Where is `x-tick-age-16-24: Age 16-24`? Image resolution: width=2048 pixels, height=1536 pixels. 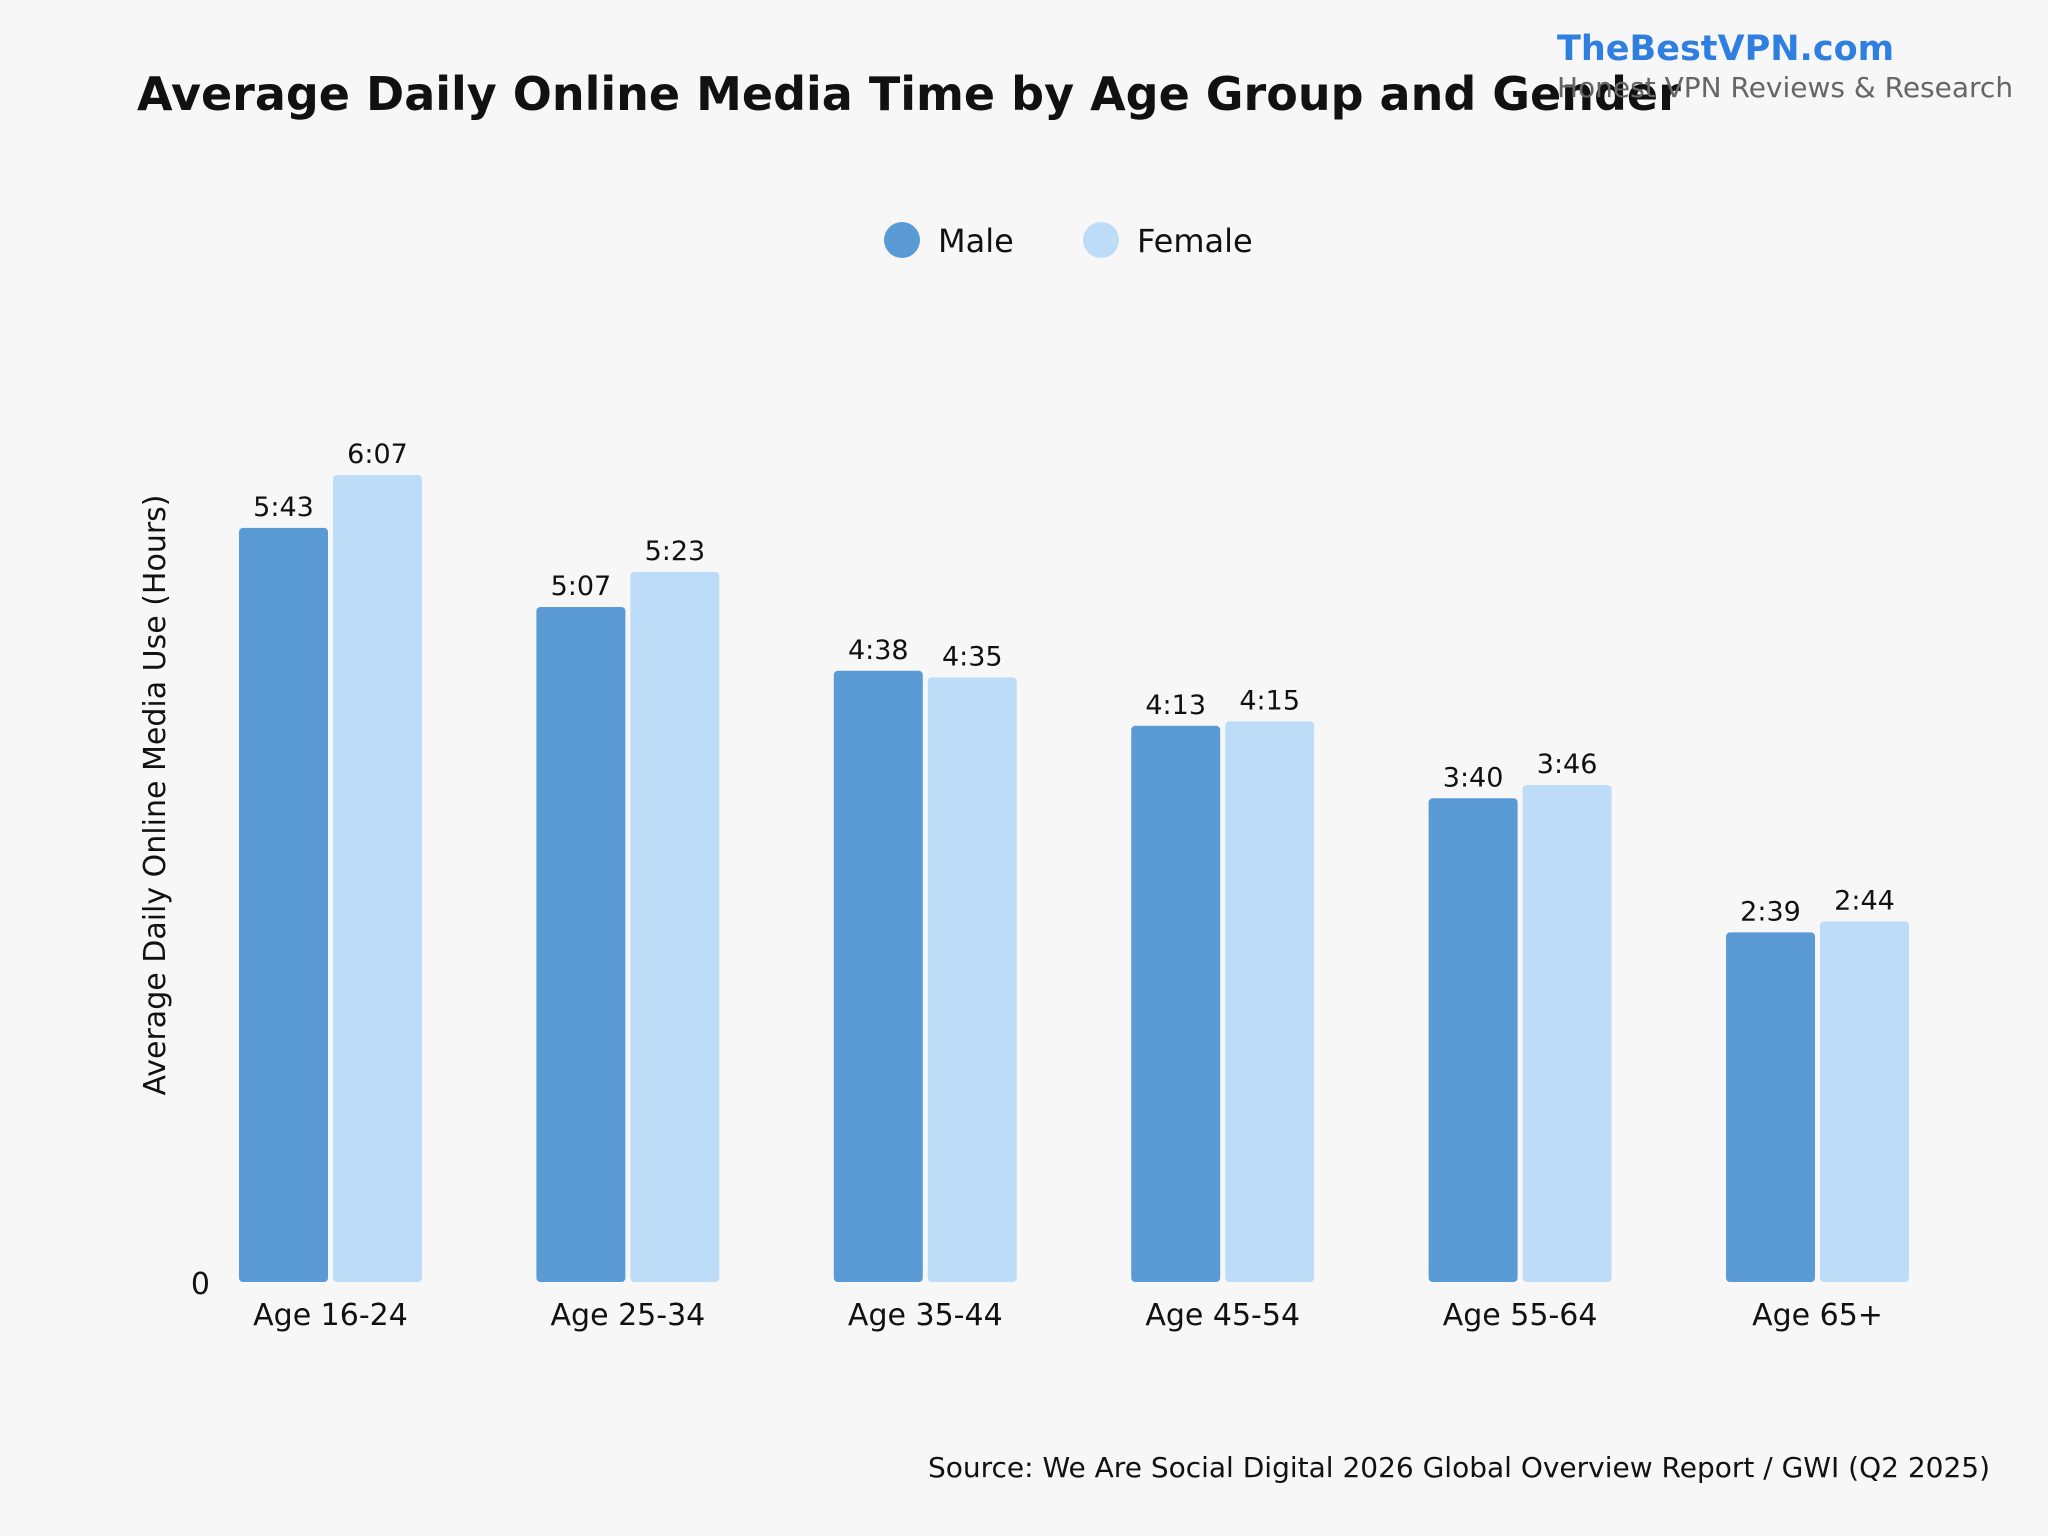
x-tick-age-16-24: Age 16-24 is located at coordinates (330, 1315).